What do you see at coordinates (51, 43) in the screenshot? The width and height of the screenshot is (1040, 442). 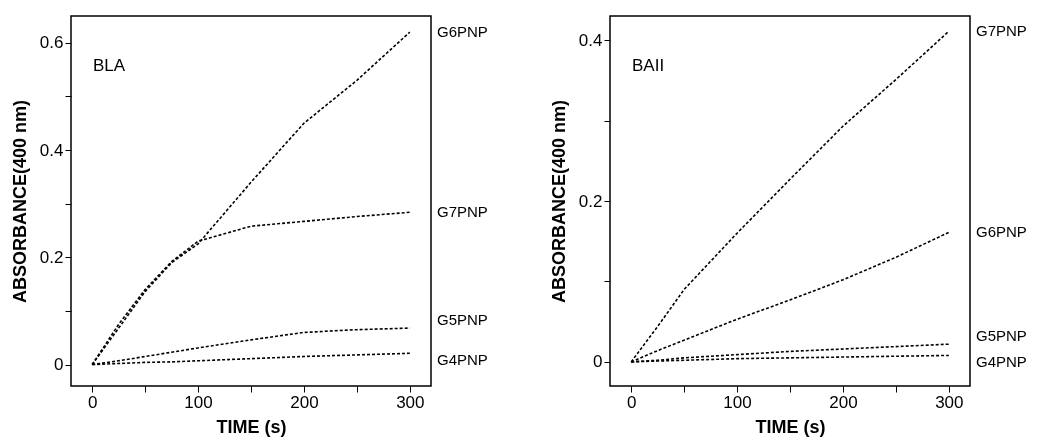 I see `y-tick-label: 0.6` at bounding box center [51, 43].